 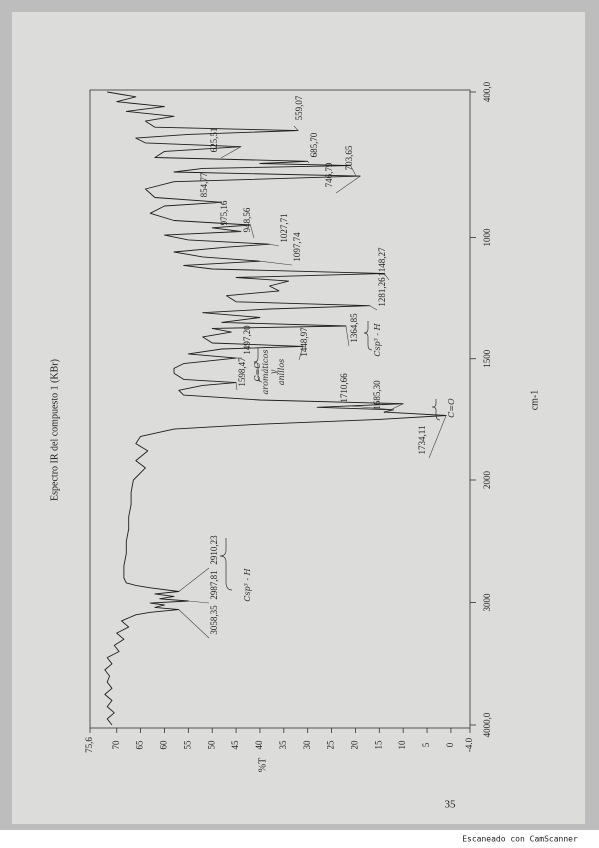 I want to click on peak-label: 1734,11, so click(x=422, y=440).